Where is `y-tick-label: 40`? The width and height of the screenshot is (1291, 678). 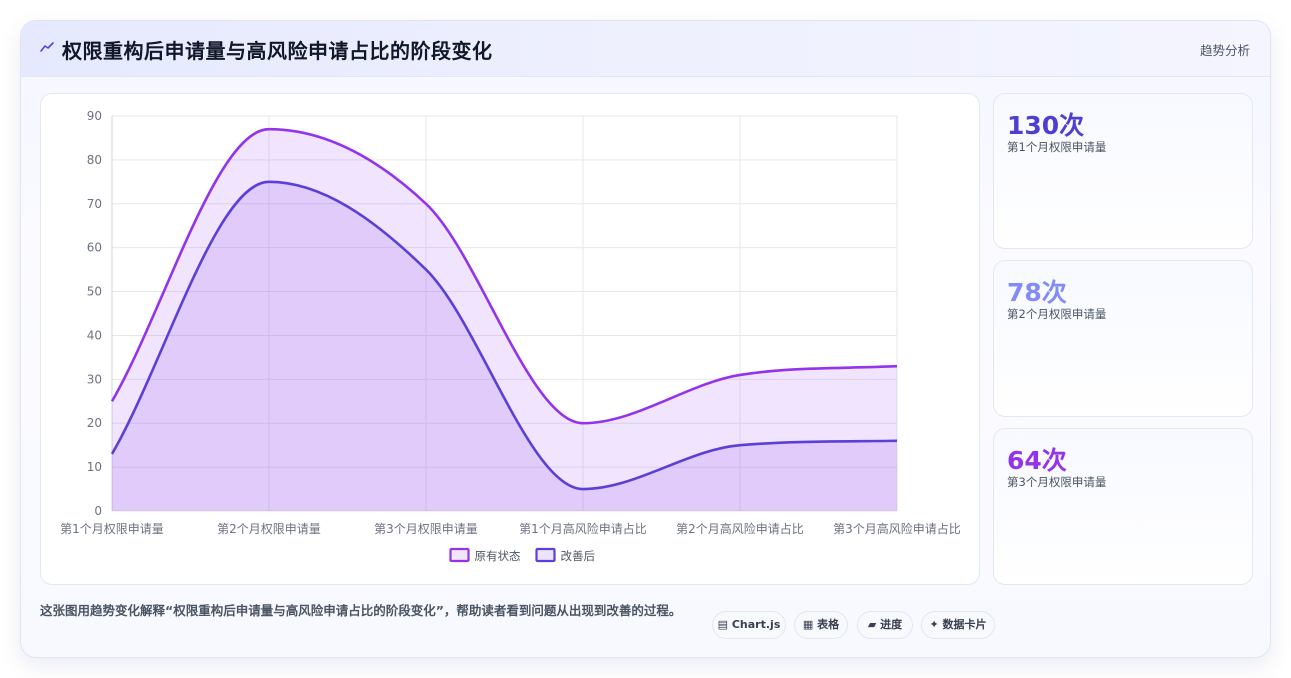
y-tick-label: 40 is located at coordinates (94, 335).